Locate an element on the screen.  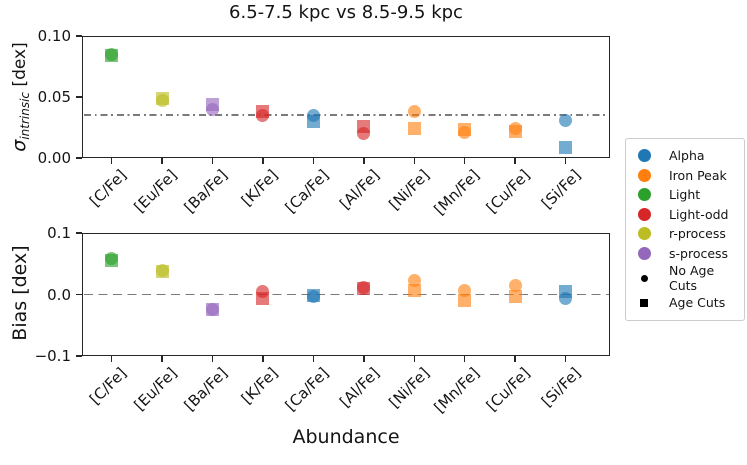
y-tick-label: 0.10 is located at coordinates (54, 36).